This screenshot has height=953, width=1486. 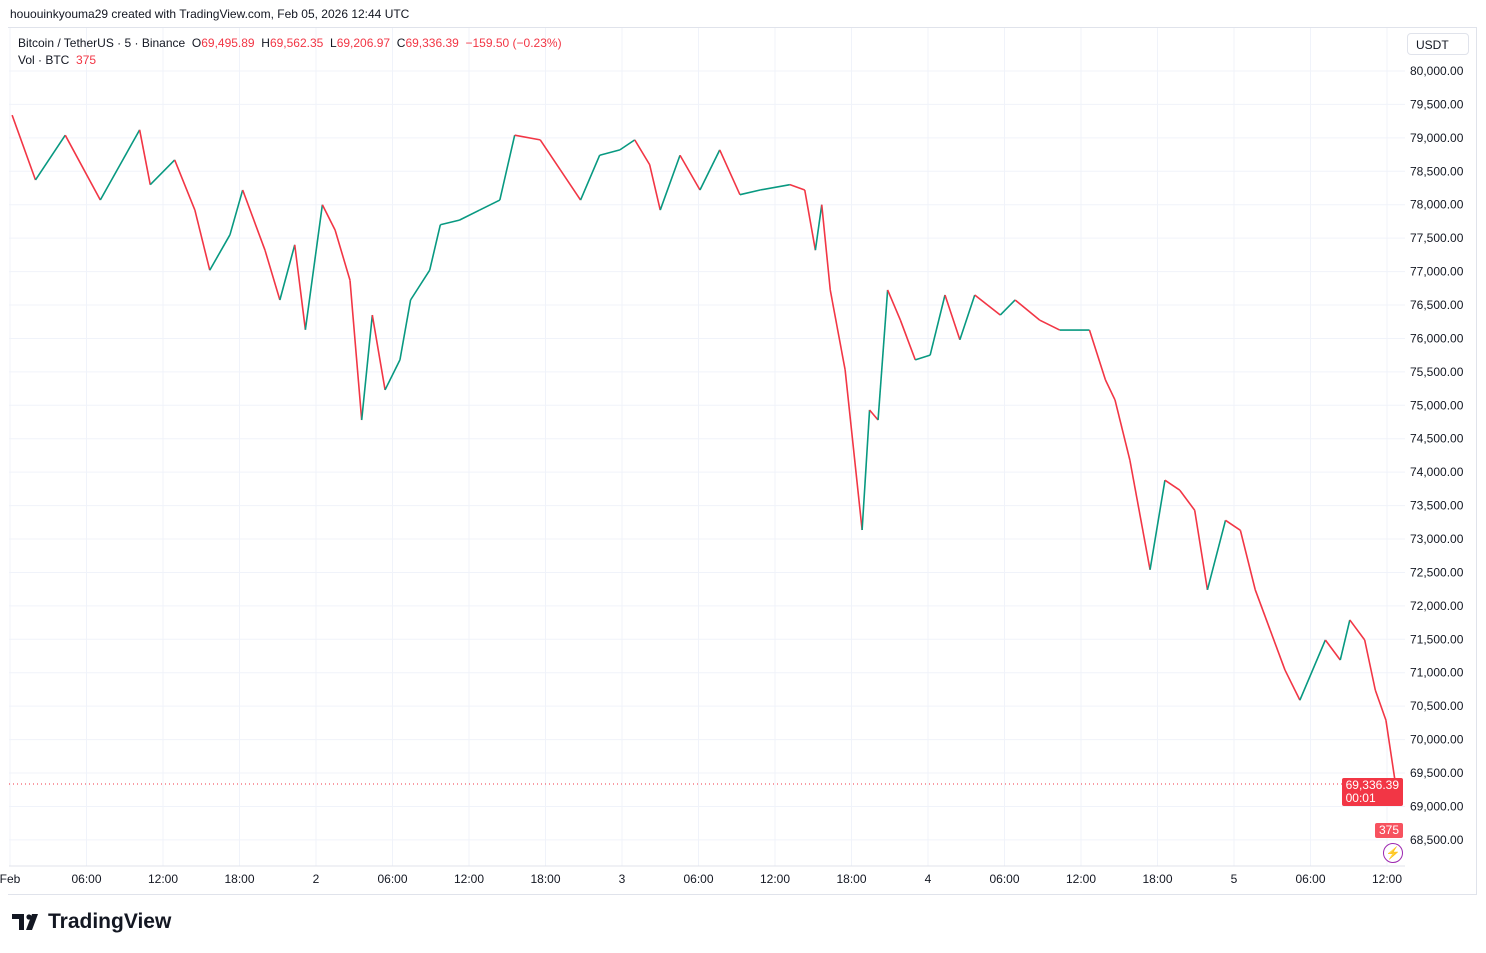 I want to click on close-label: C, so click(x=401, y=43).